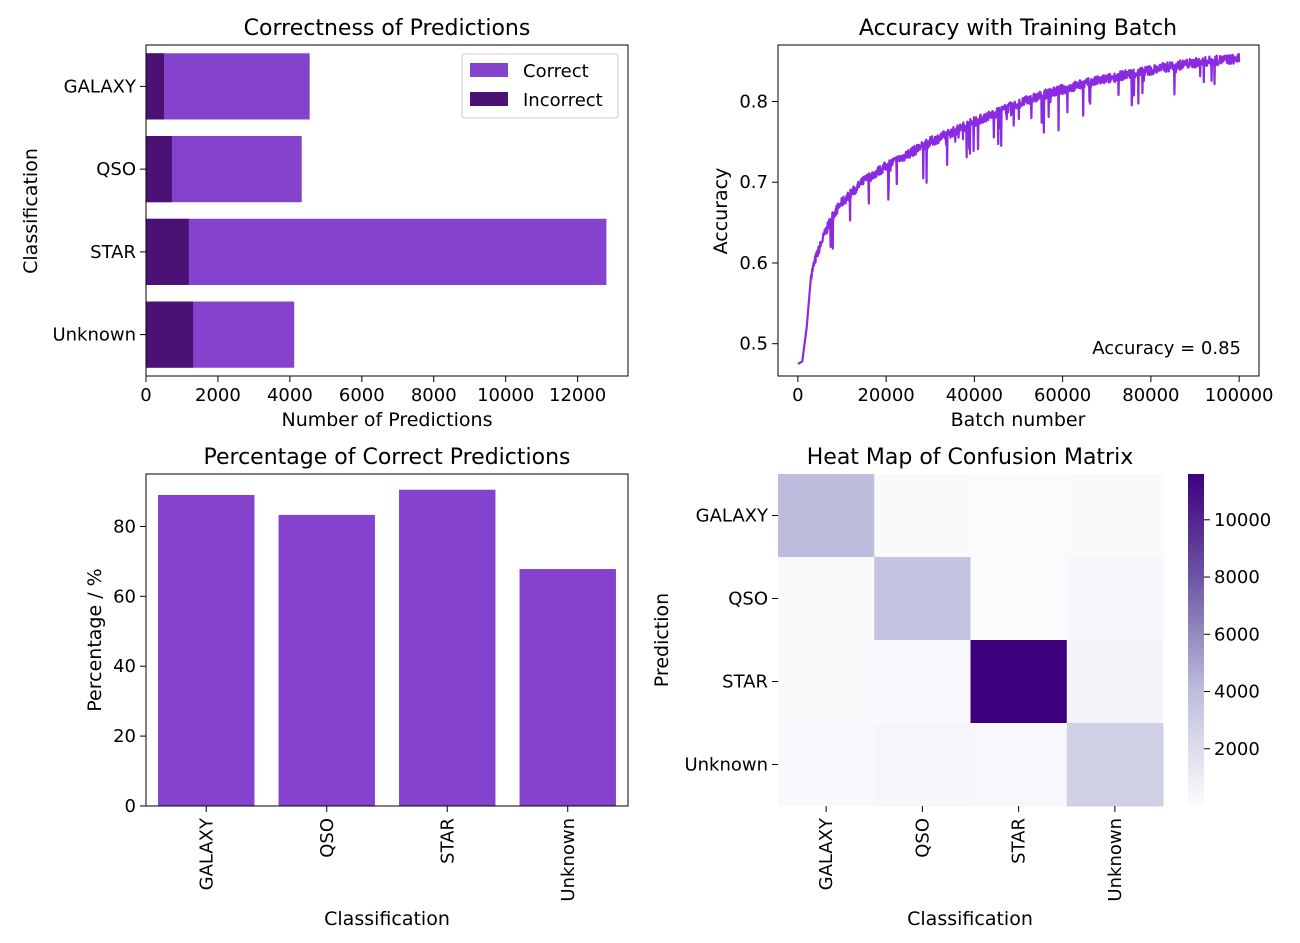  What do you see at coordinates (1018, 420) in the screenshot?
I see `x-axis-label: Batch number` at bounding box center [1018, 420].